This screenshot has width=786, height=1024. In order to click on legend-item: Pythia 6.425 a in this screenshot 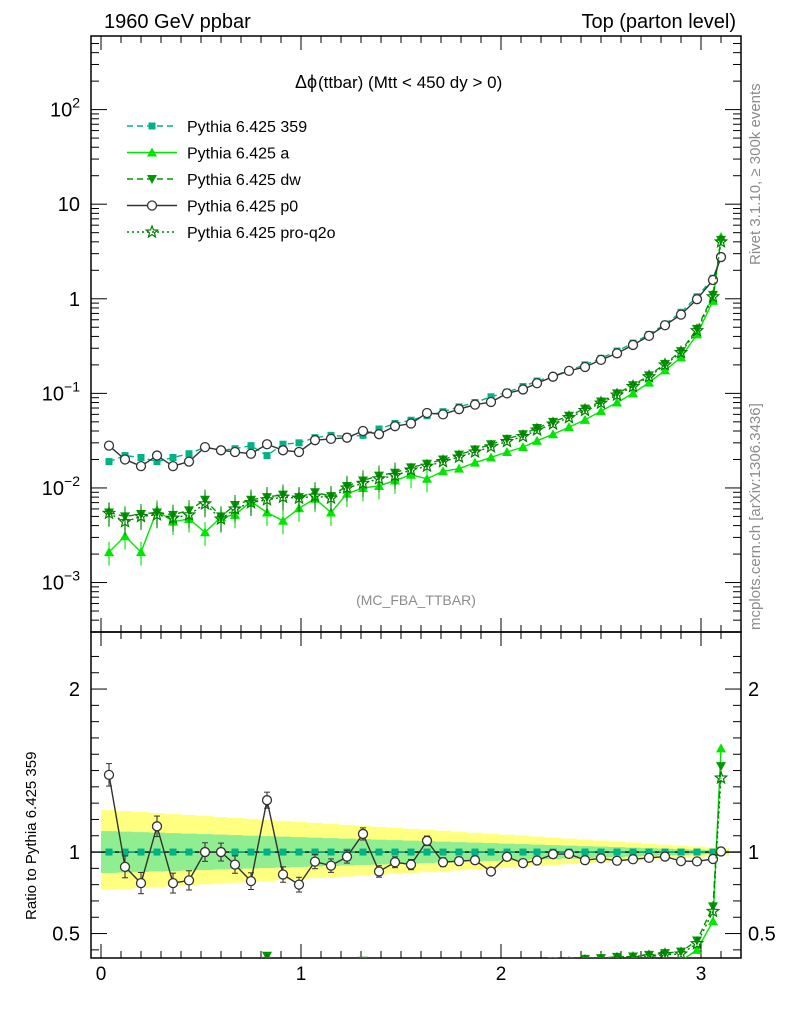, I will do `click(208, 154)`.